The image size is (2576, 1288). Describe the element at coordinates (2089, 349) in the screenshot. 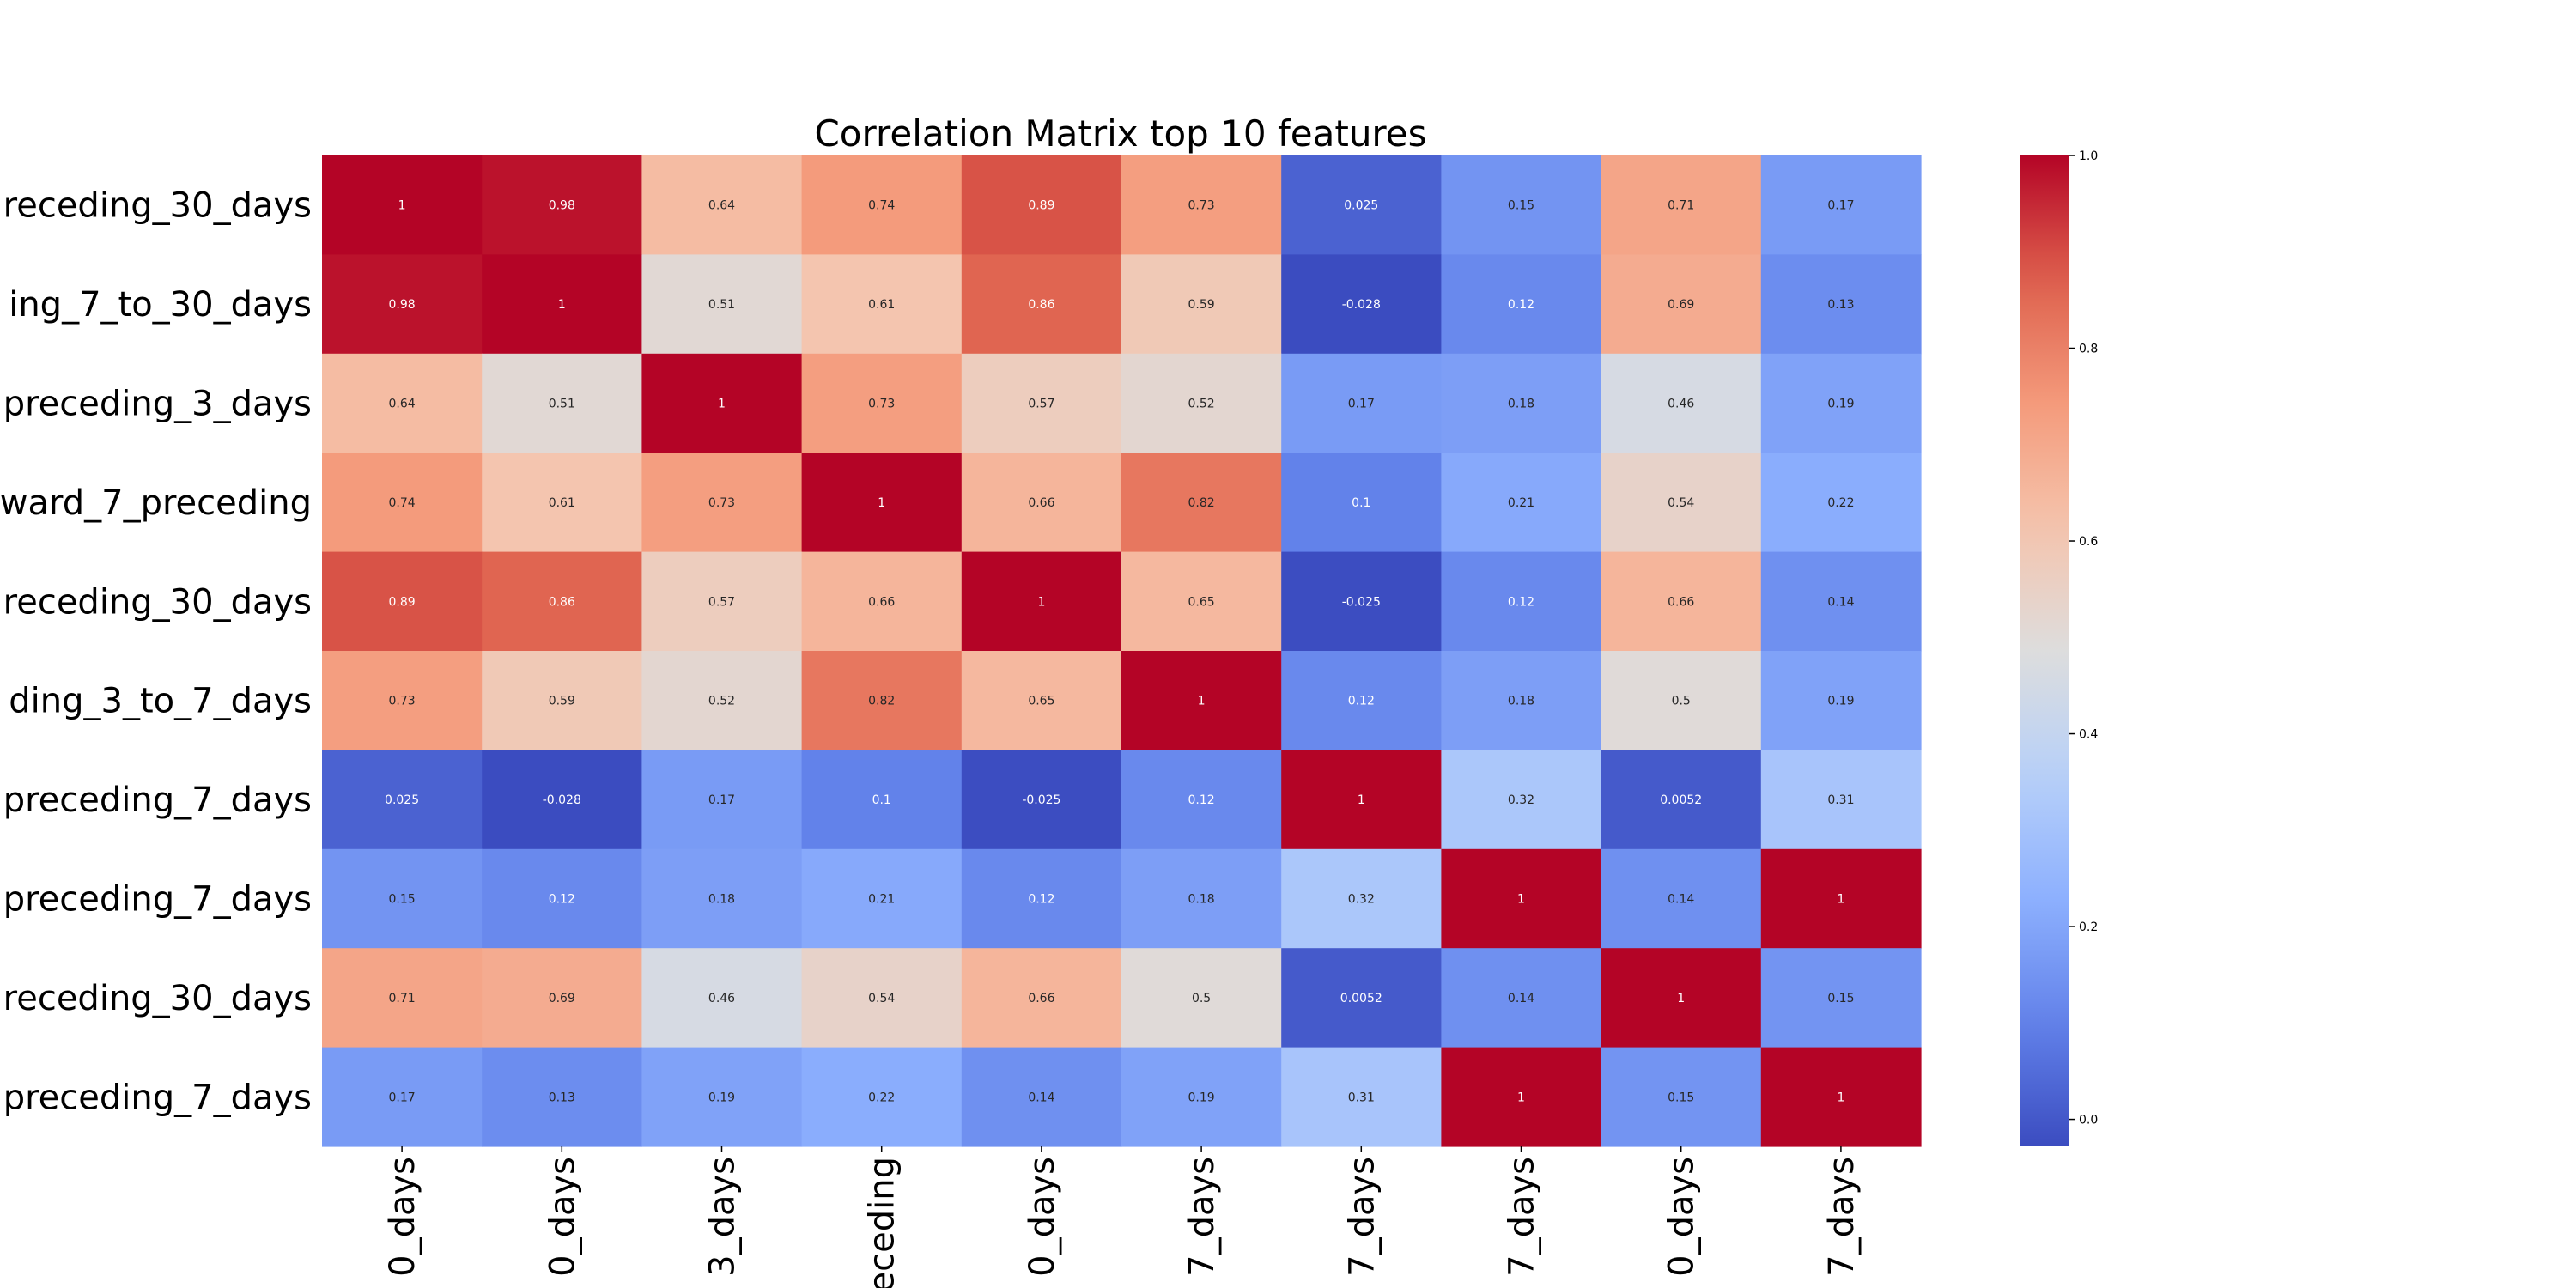

I see `colorbar-tick-label: 0.8` at that location.